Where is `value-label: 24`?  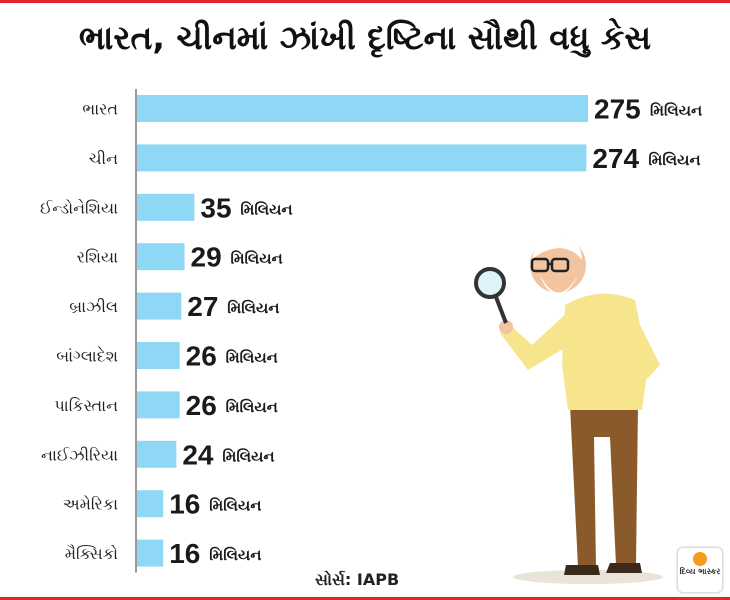 value-label: 24 is located at coordinates (198, 454).